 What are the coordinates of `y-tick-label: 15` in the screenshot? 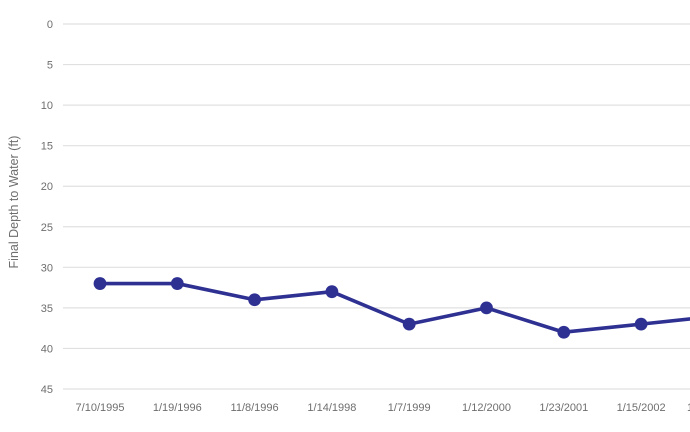 It's located at (47, 147).